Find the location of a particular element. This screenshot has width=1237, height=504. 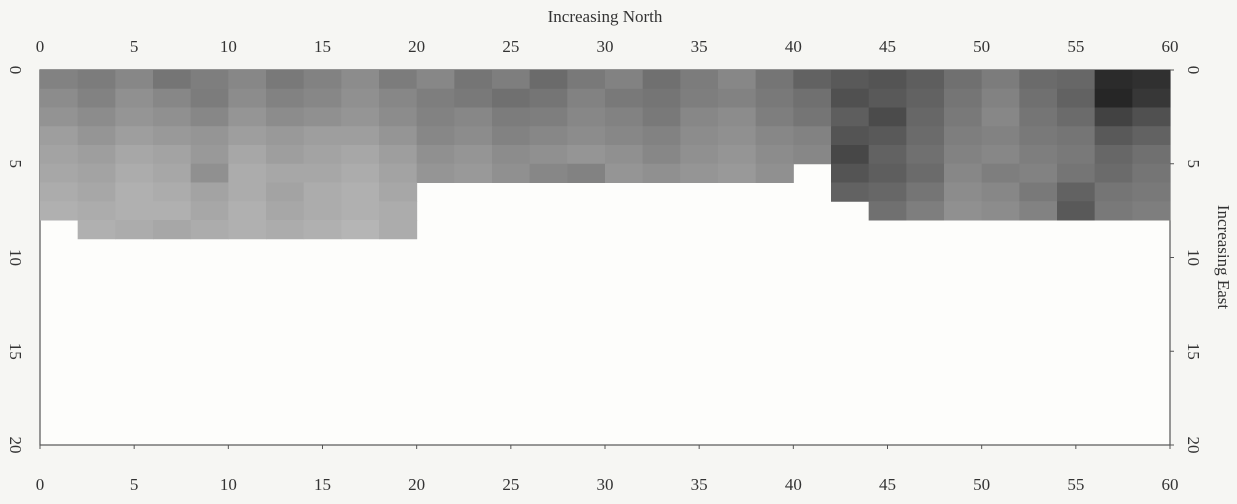

y-tick-label-right: 5 is located at coordinates (1193, 164).